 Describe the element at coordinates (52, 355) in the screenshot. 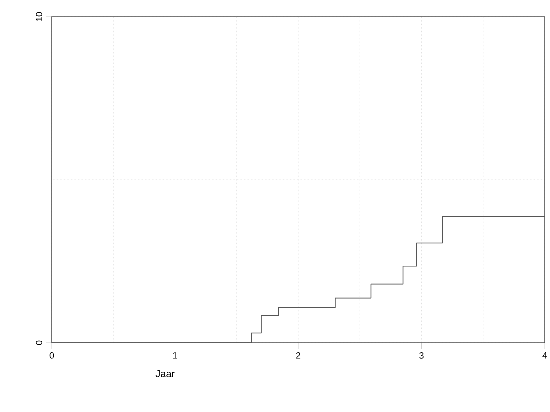

I see `x-tick-label: 0` at that location.